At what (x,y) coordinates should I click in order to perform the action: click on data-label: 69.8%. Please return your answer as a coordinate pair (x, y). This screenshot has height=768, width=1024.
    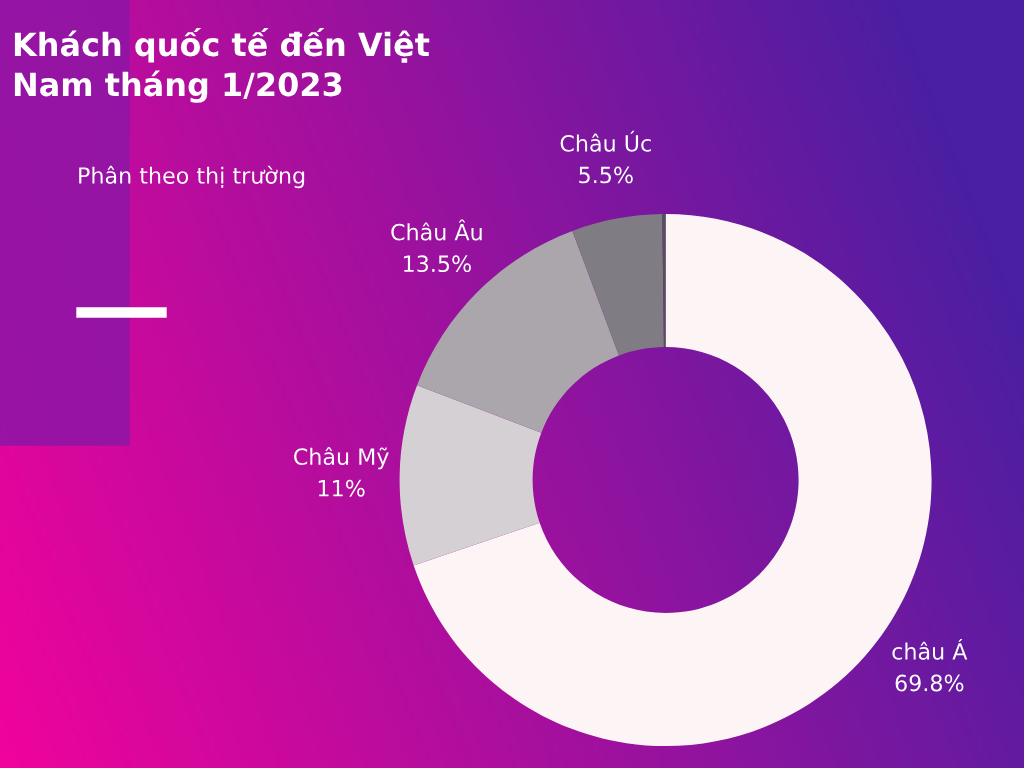
    Looking at the image, I should click on (929, 683).